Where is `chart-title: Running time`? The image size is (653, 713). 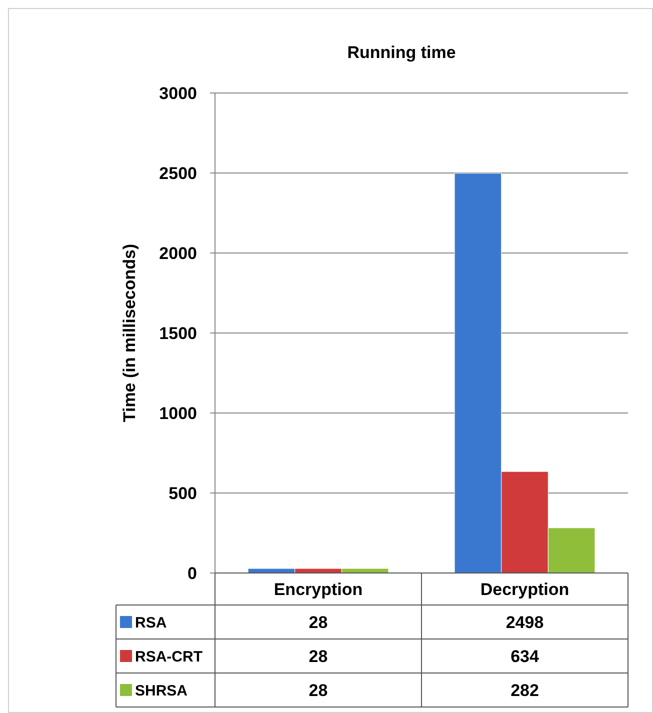
chart-title: Running time is located at coordinates (401, 52).